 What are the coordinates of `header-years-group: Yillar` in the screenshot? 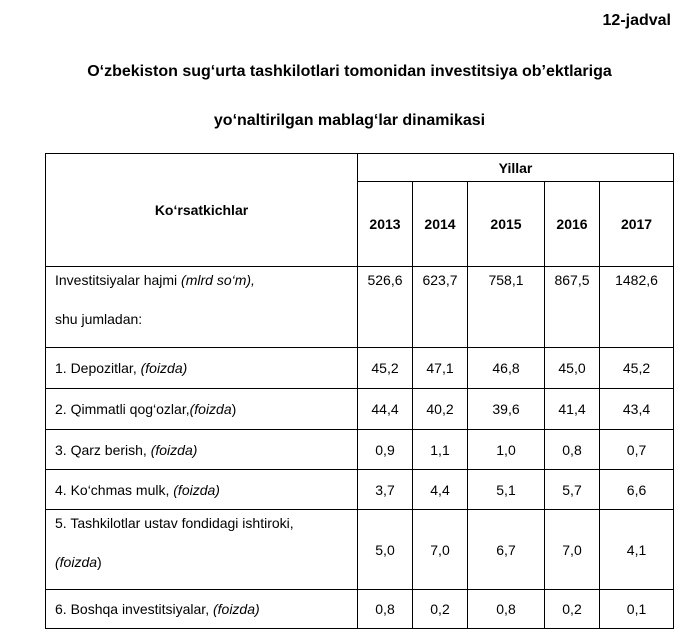 It's located at (515, 167).